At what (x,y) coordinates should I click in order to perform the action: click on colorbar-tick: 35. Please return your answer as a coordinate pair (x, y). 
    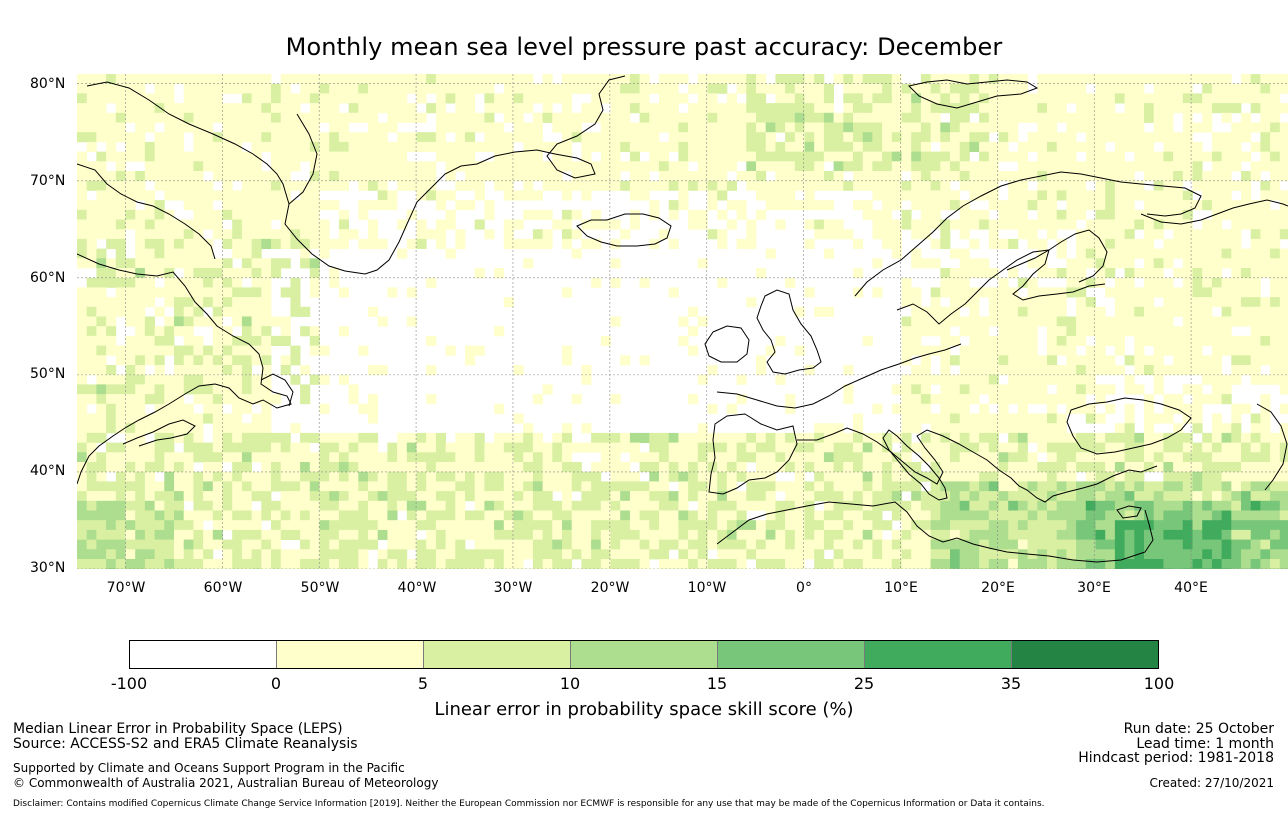
    Looking at the image, I should click on (1011, 683).